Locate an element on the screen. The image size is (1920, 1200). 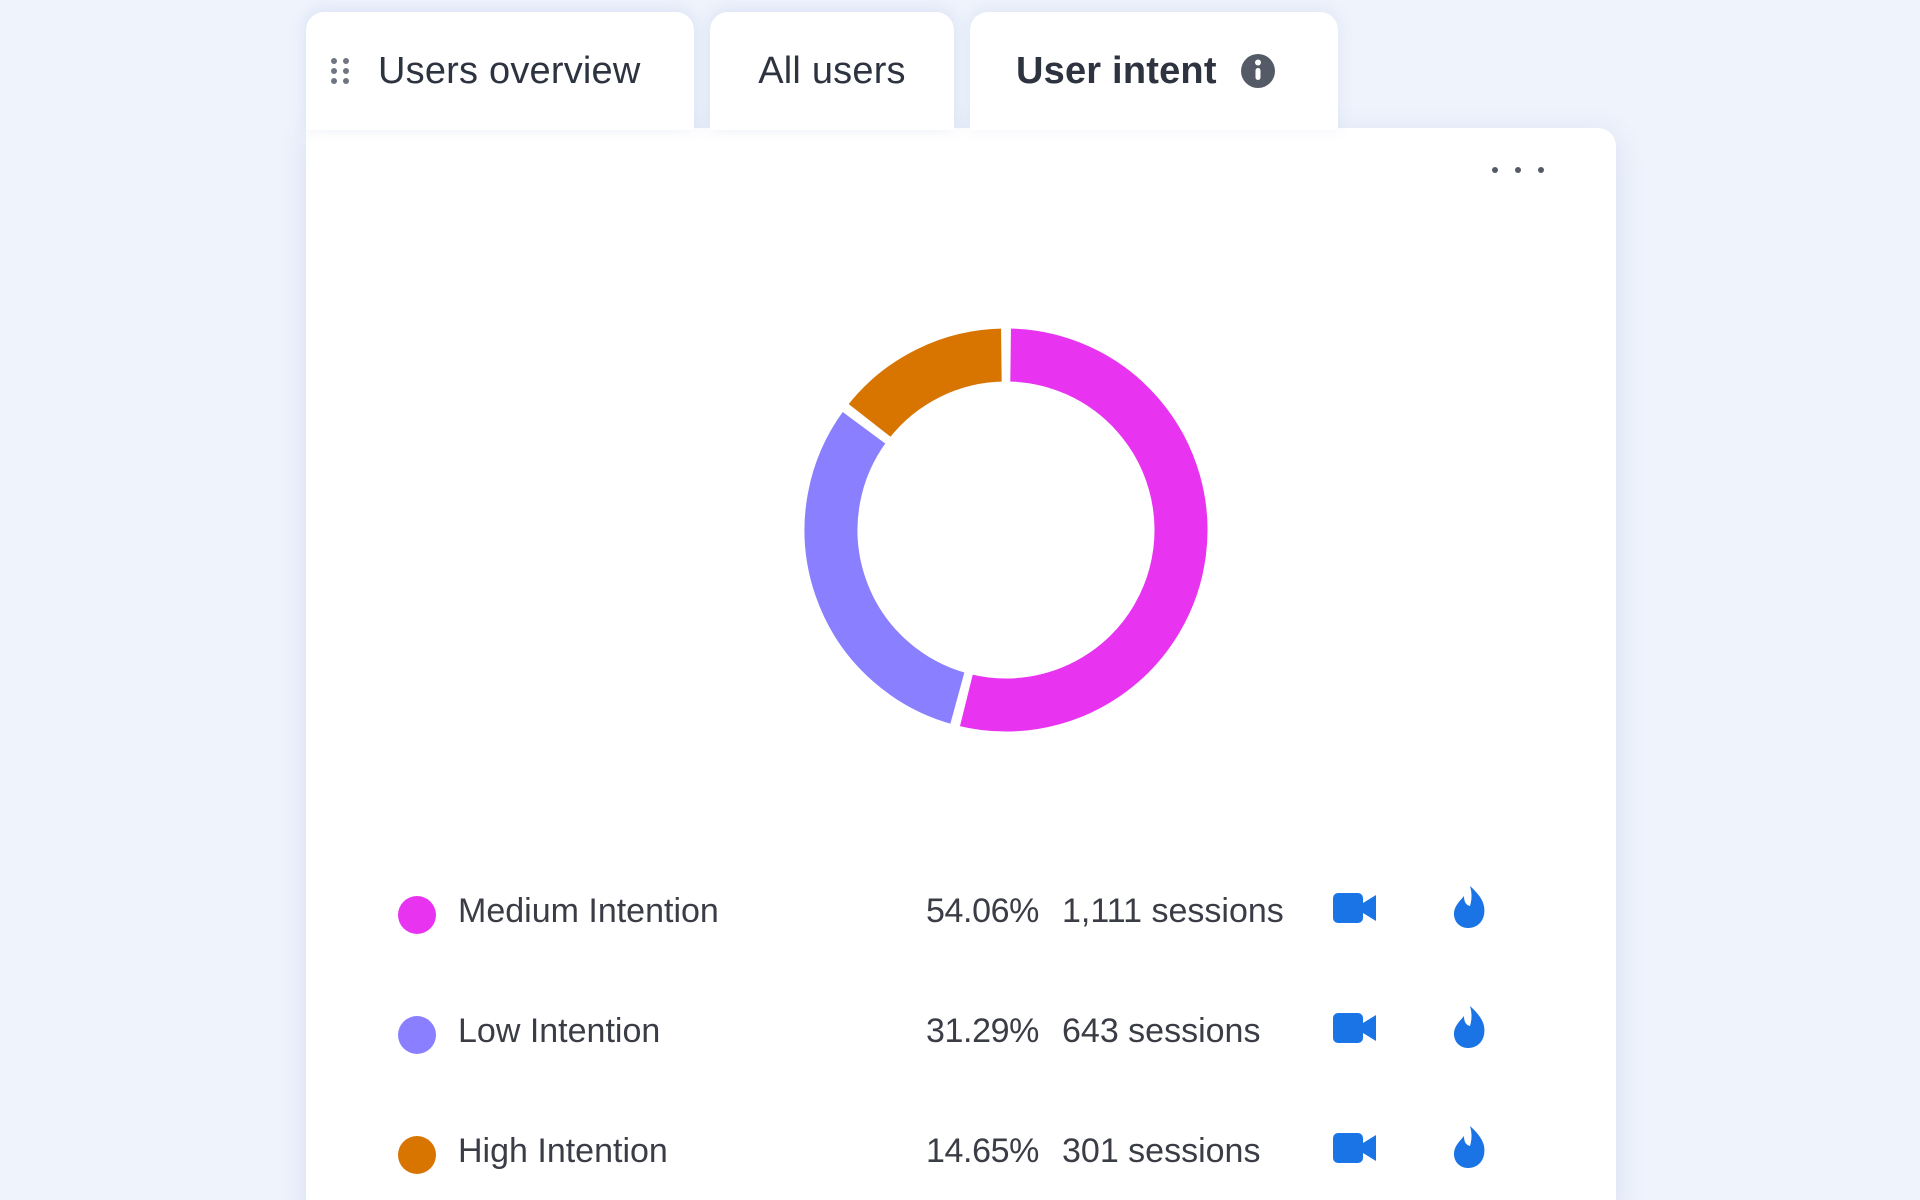
donut-slice-high-intention is located at coordinates (924, 383).